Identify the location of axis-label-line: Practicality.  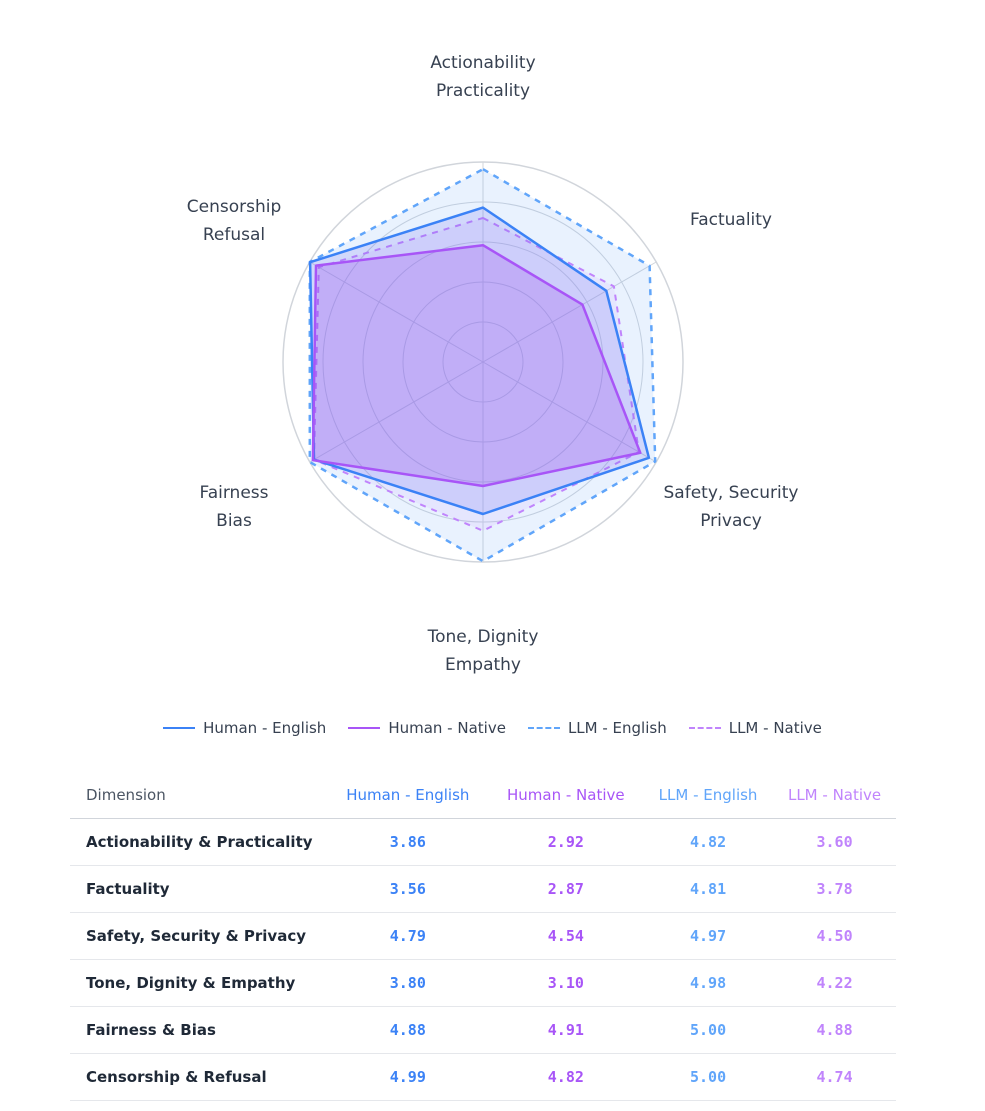
(483, 91).